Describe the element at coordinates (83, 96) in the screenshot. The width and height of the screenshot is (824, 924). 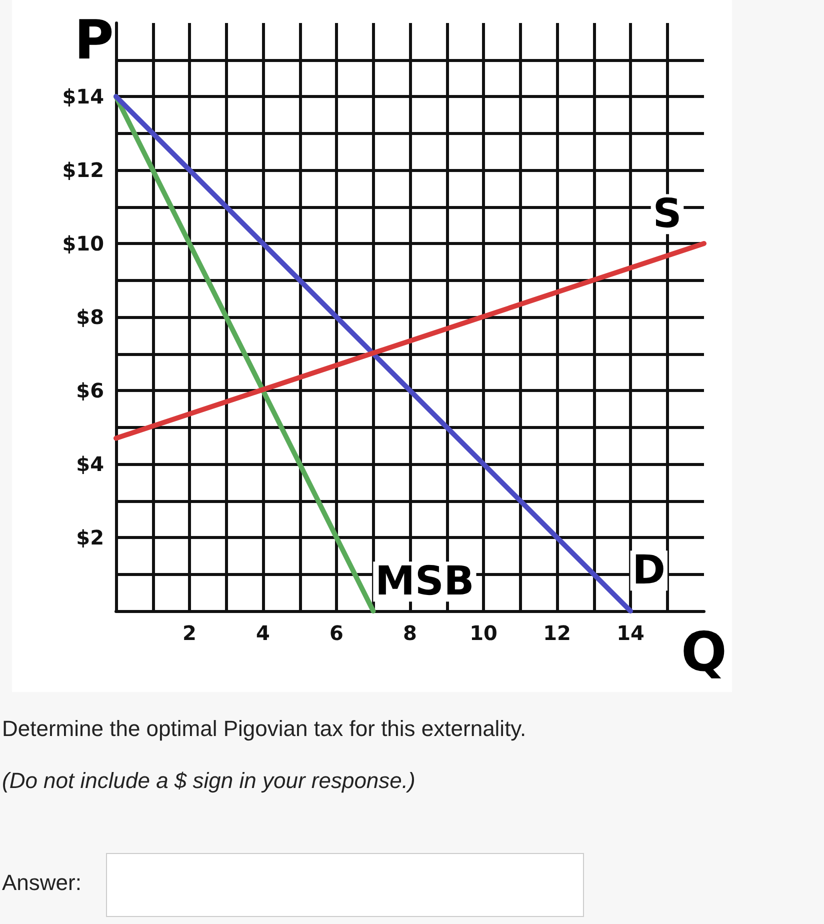
I see `y-tick-label: $14` at that location.